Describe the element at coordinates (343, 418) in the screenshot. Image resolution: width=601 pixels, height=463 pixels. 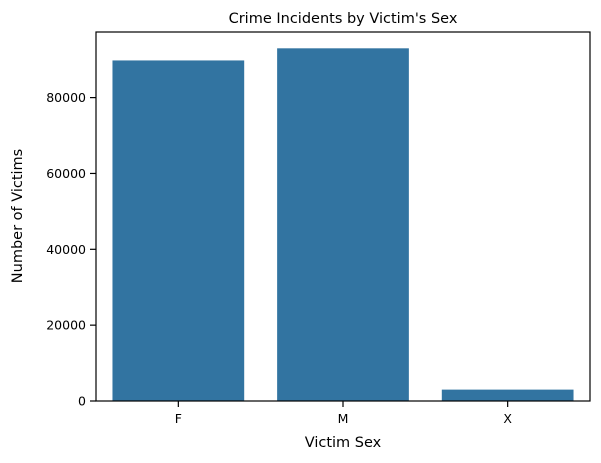
I see `x-tick-label-m: M` at that location.